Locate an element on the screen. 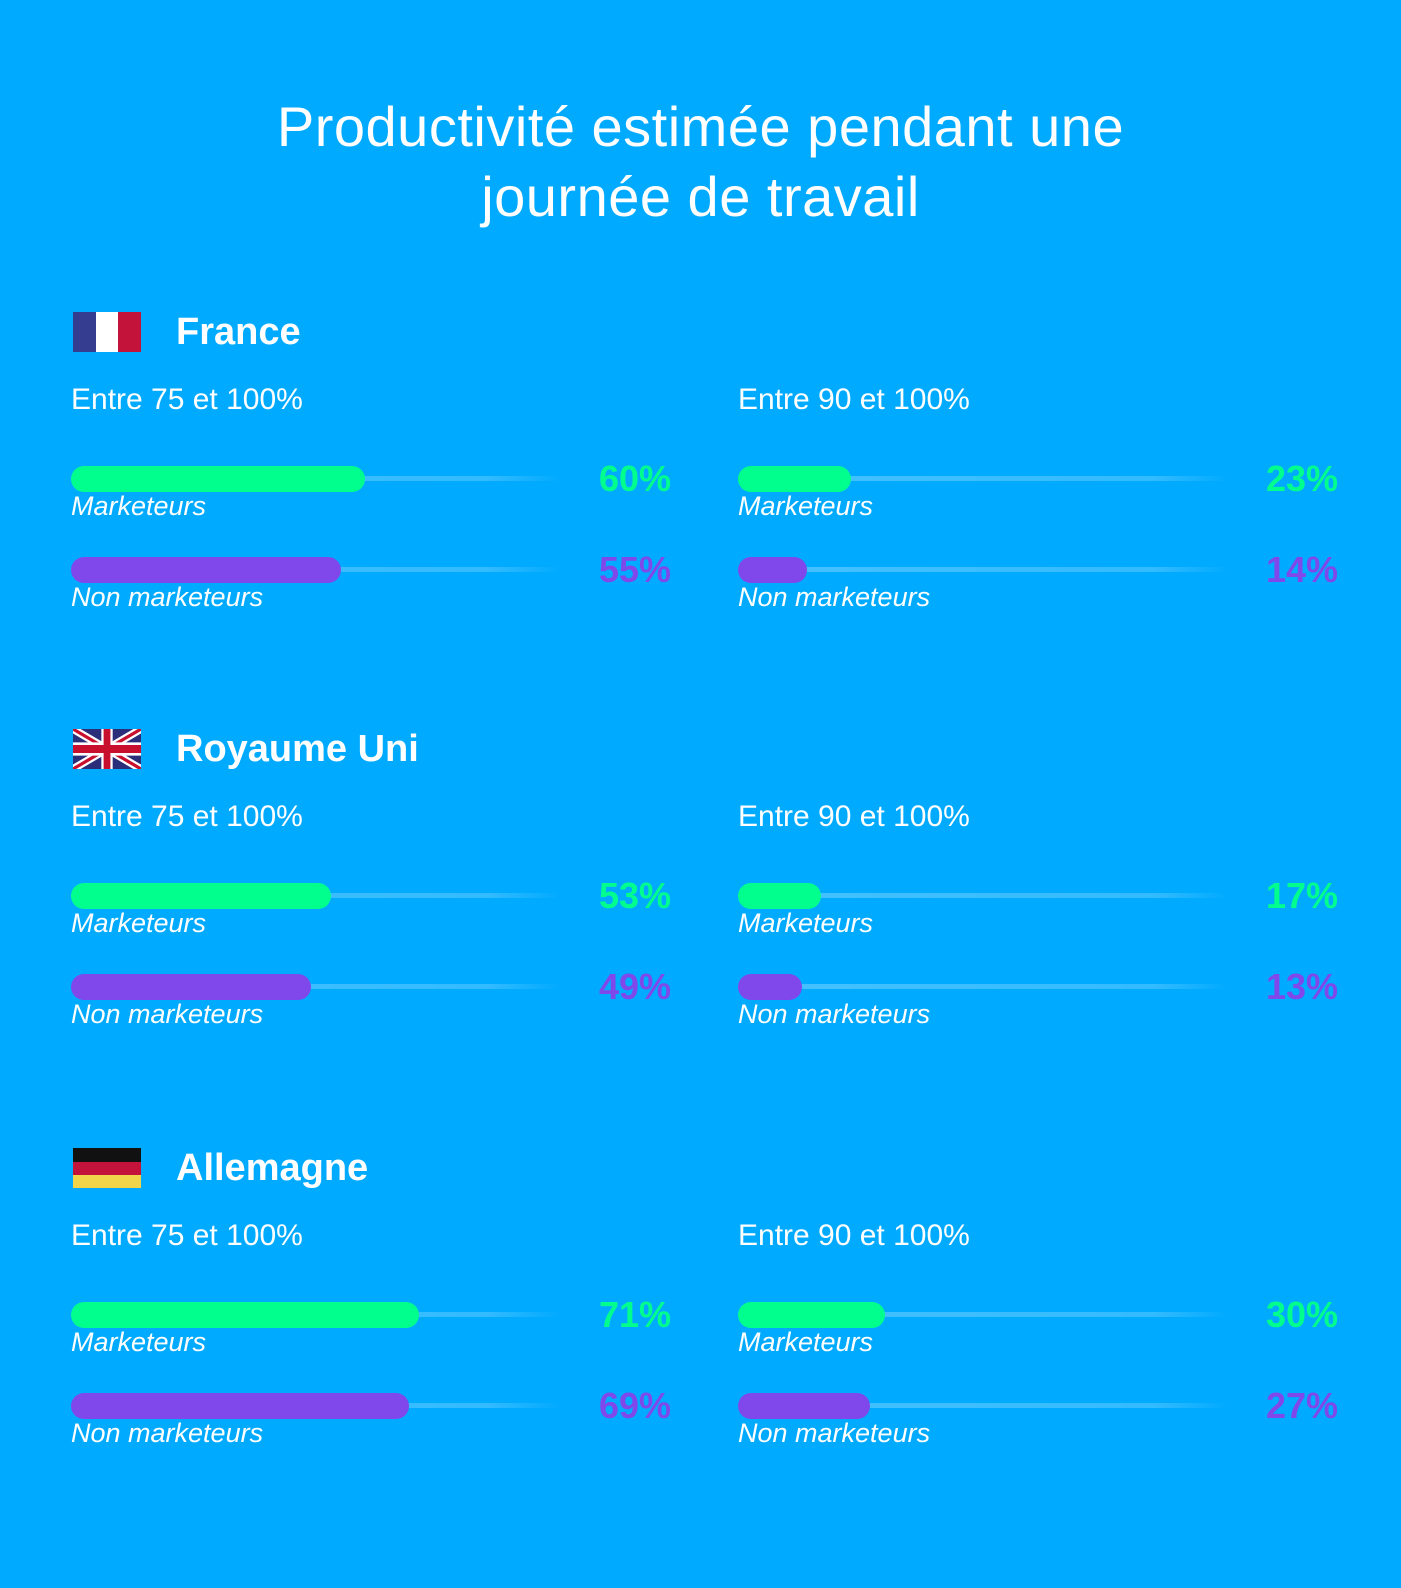 This screenshot has height=1588, width=1401. bar-row: 55% is located at coordinates (371, 569).